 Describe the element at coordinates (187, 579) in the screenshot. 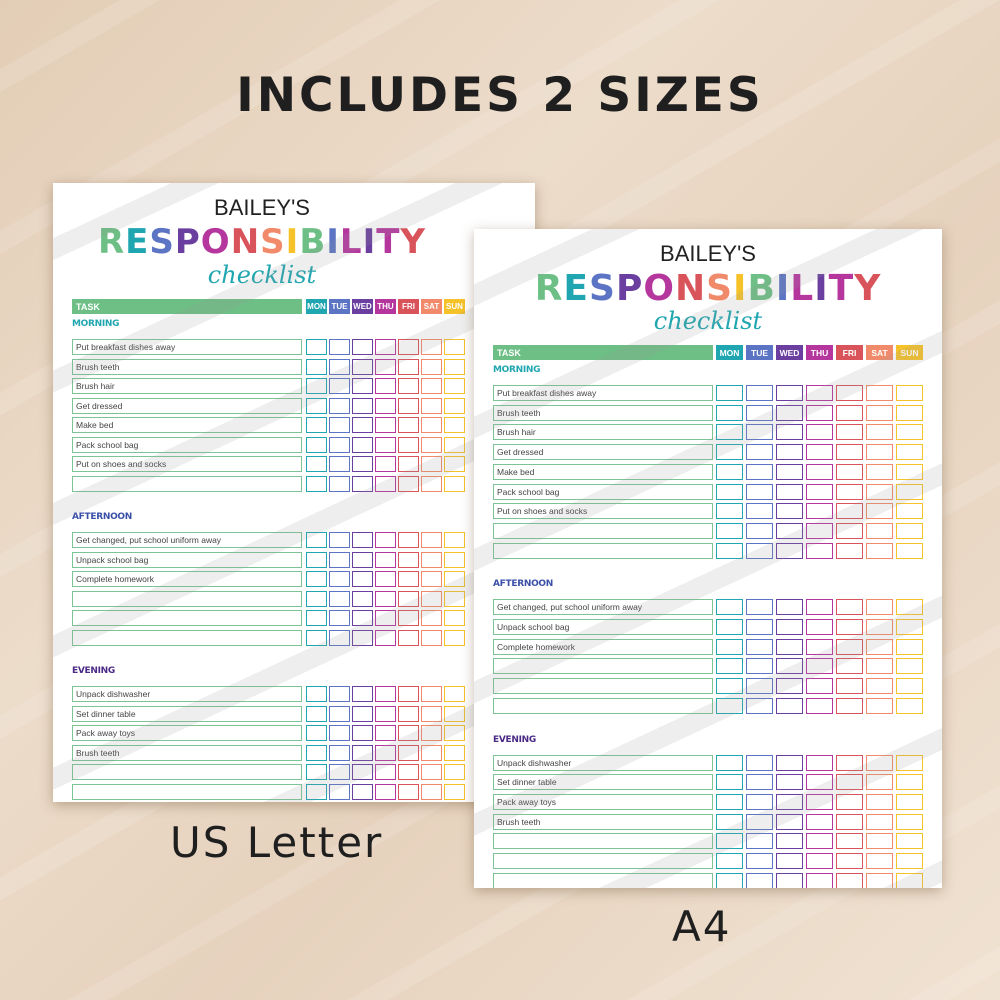

I see `task-row: Complete homework` at that location.